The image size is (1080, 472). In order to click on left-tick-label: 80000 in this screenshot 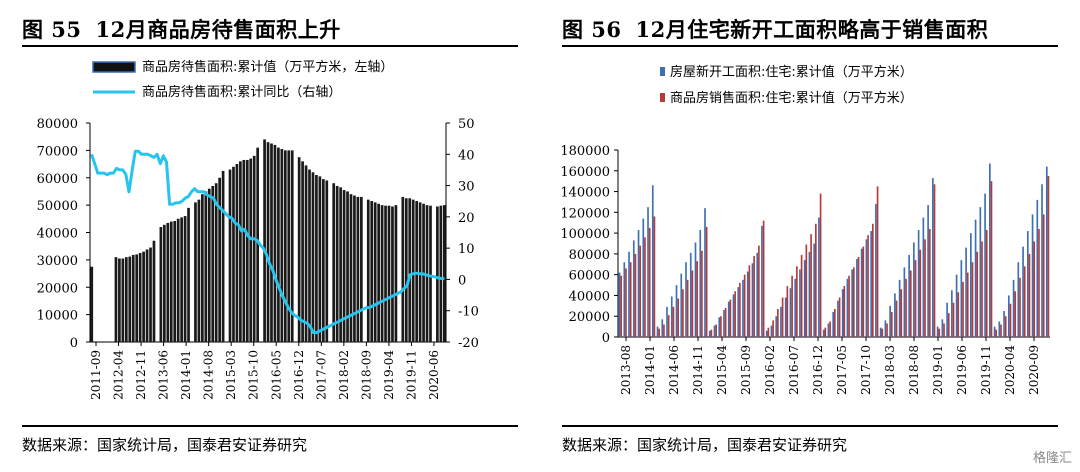, I will do `click(57, 124)`.